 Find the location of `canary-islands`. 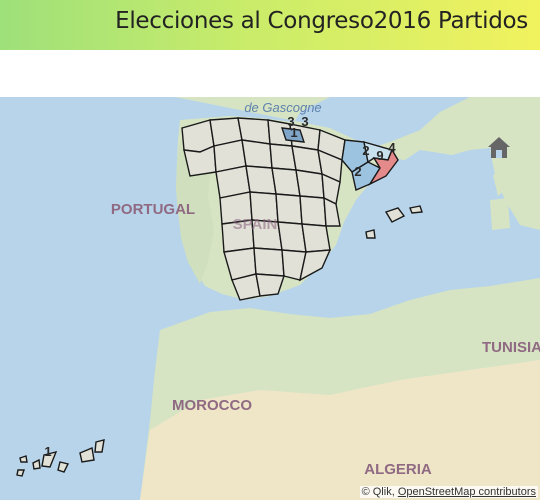

canary-islands is located at coordinates (60, 458).